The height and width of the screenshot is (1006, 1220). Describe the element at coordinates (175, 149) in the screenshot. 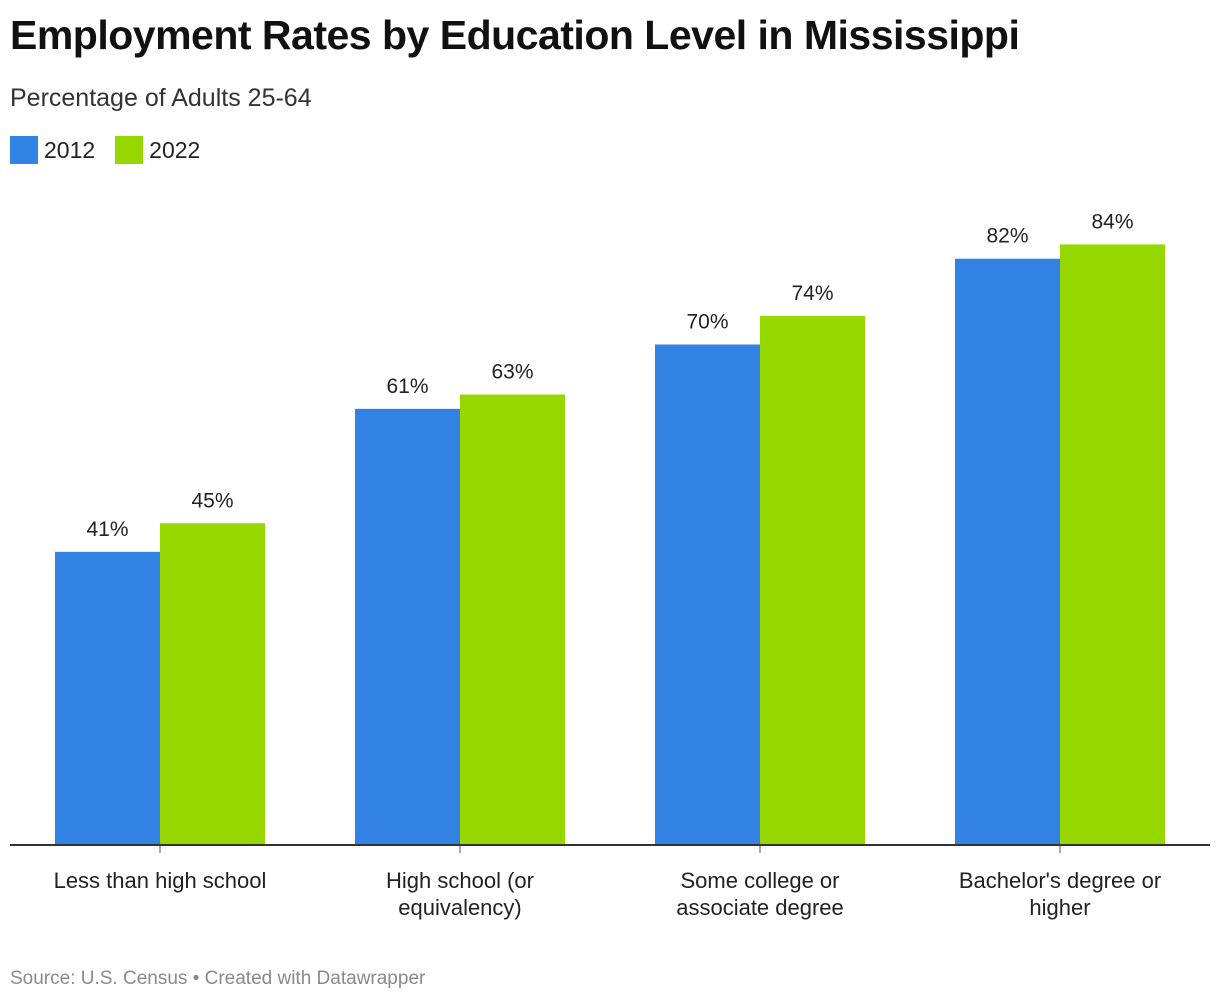

I see `legend-label-2022: 2022` at that location.